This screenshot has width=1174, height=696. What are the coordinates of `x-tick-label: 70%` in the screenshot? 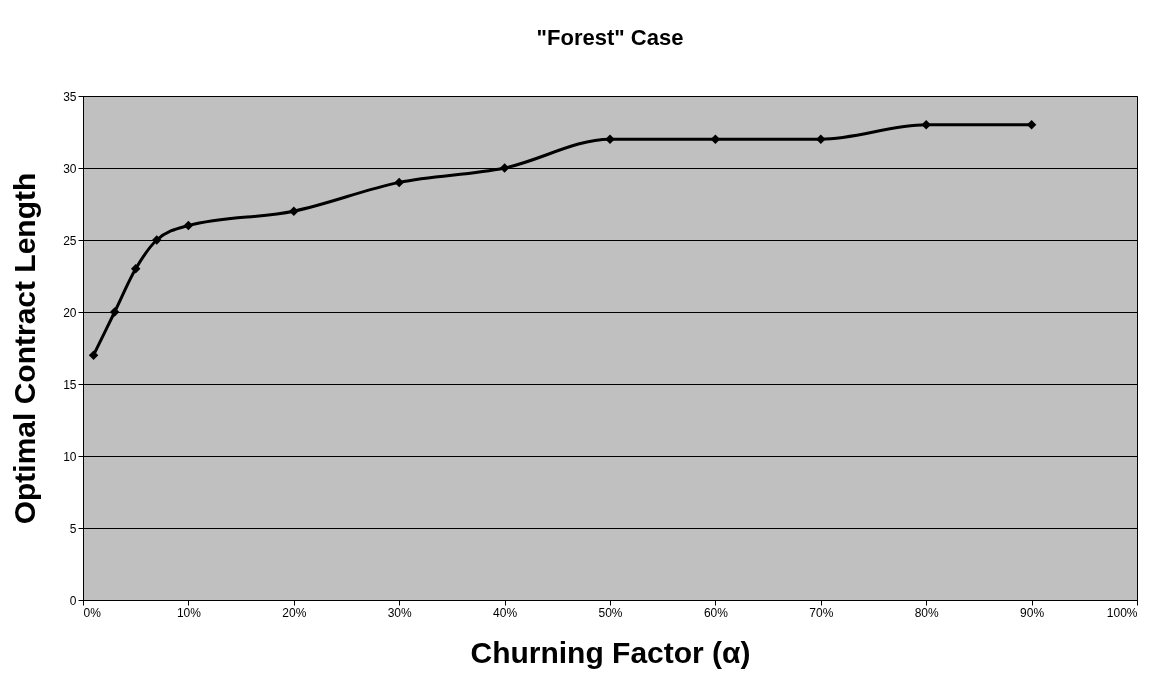 It's located at (821, 612).